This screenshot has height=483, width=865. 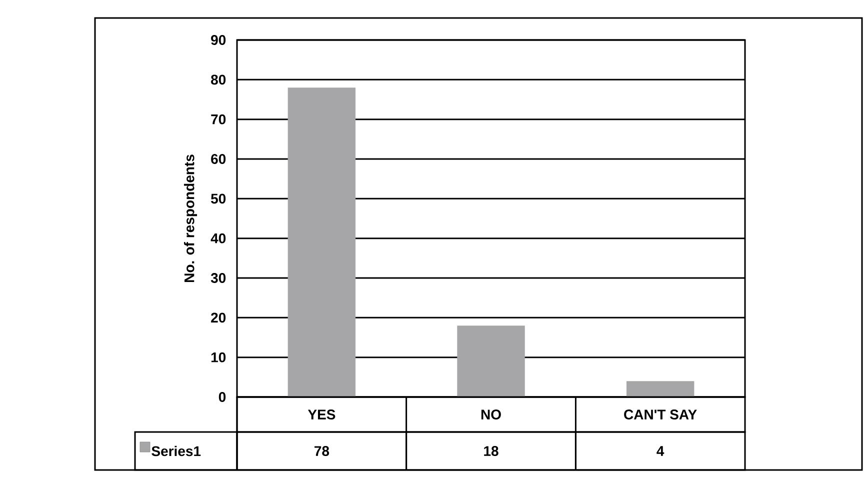 What do you see at coordinates (218, 40) in the screenshot?
I see `y-tick-label: 90` at bounding box center [218, 40].